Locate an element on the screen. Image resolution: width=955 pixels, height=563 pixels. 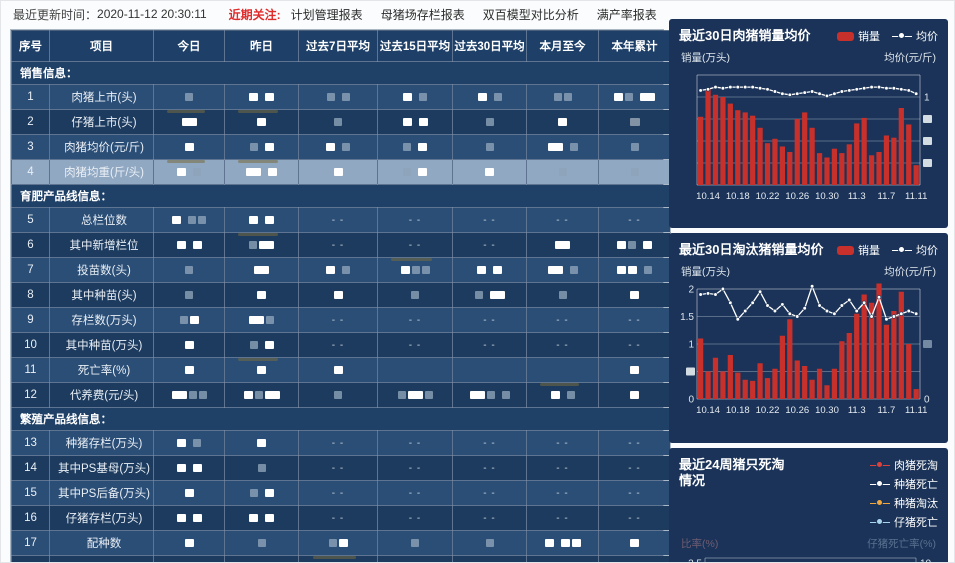
table-row: 6 其中新增栏位 - -- -- - is located at coordinates (341, 245).